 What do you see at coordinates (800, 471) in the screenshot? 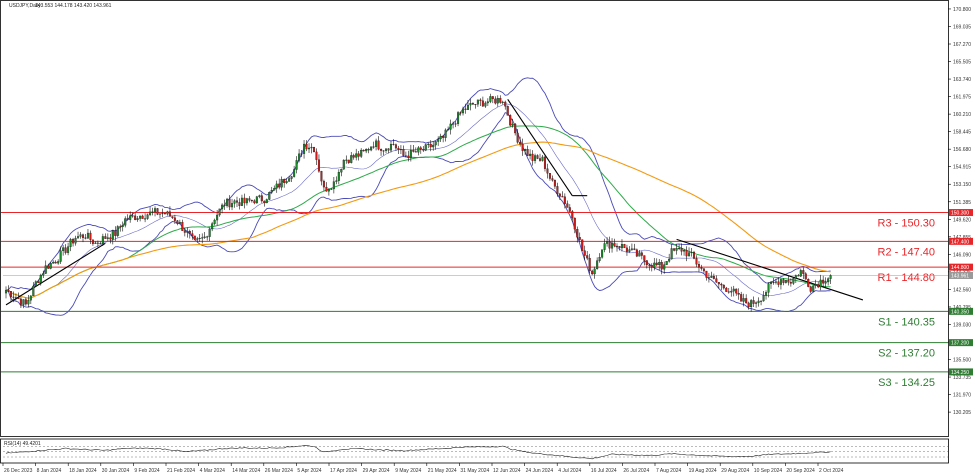
I see `x-tick-label-24: 20 Sep 2024` at bounding box center [800, 471].